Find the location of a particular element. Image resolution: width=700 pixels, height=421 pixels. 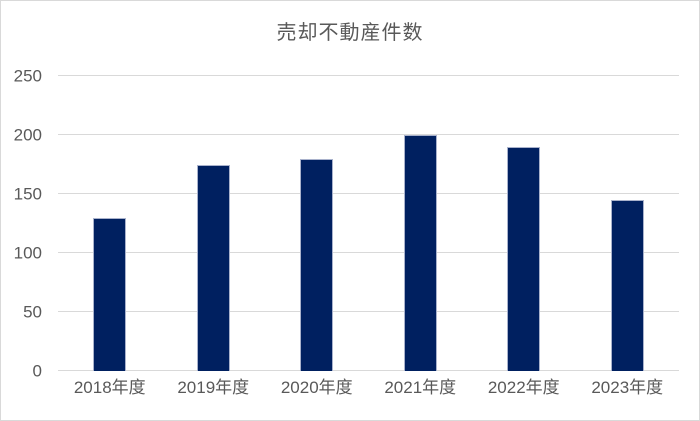

bar-2022年度 is located at coordinates (524, 258).